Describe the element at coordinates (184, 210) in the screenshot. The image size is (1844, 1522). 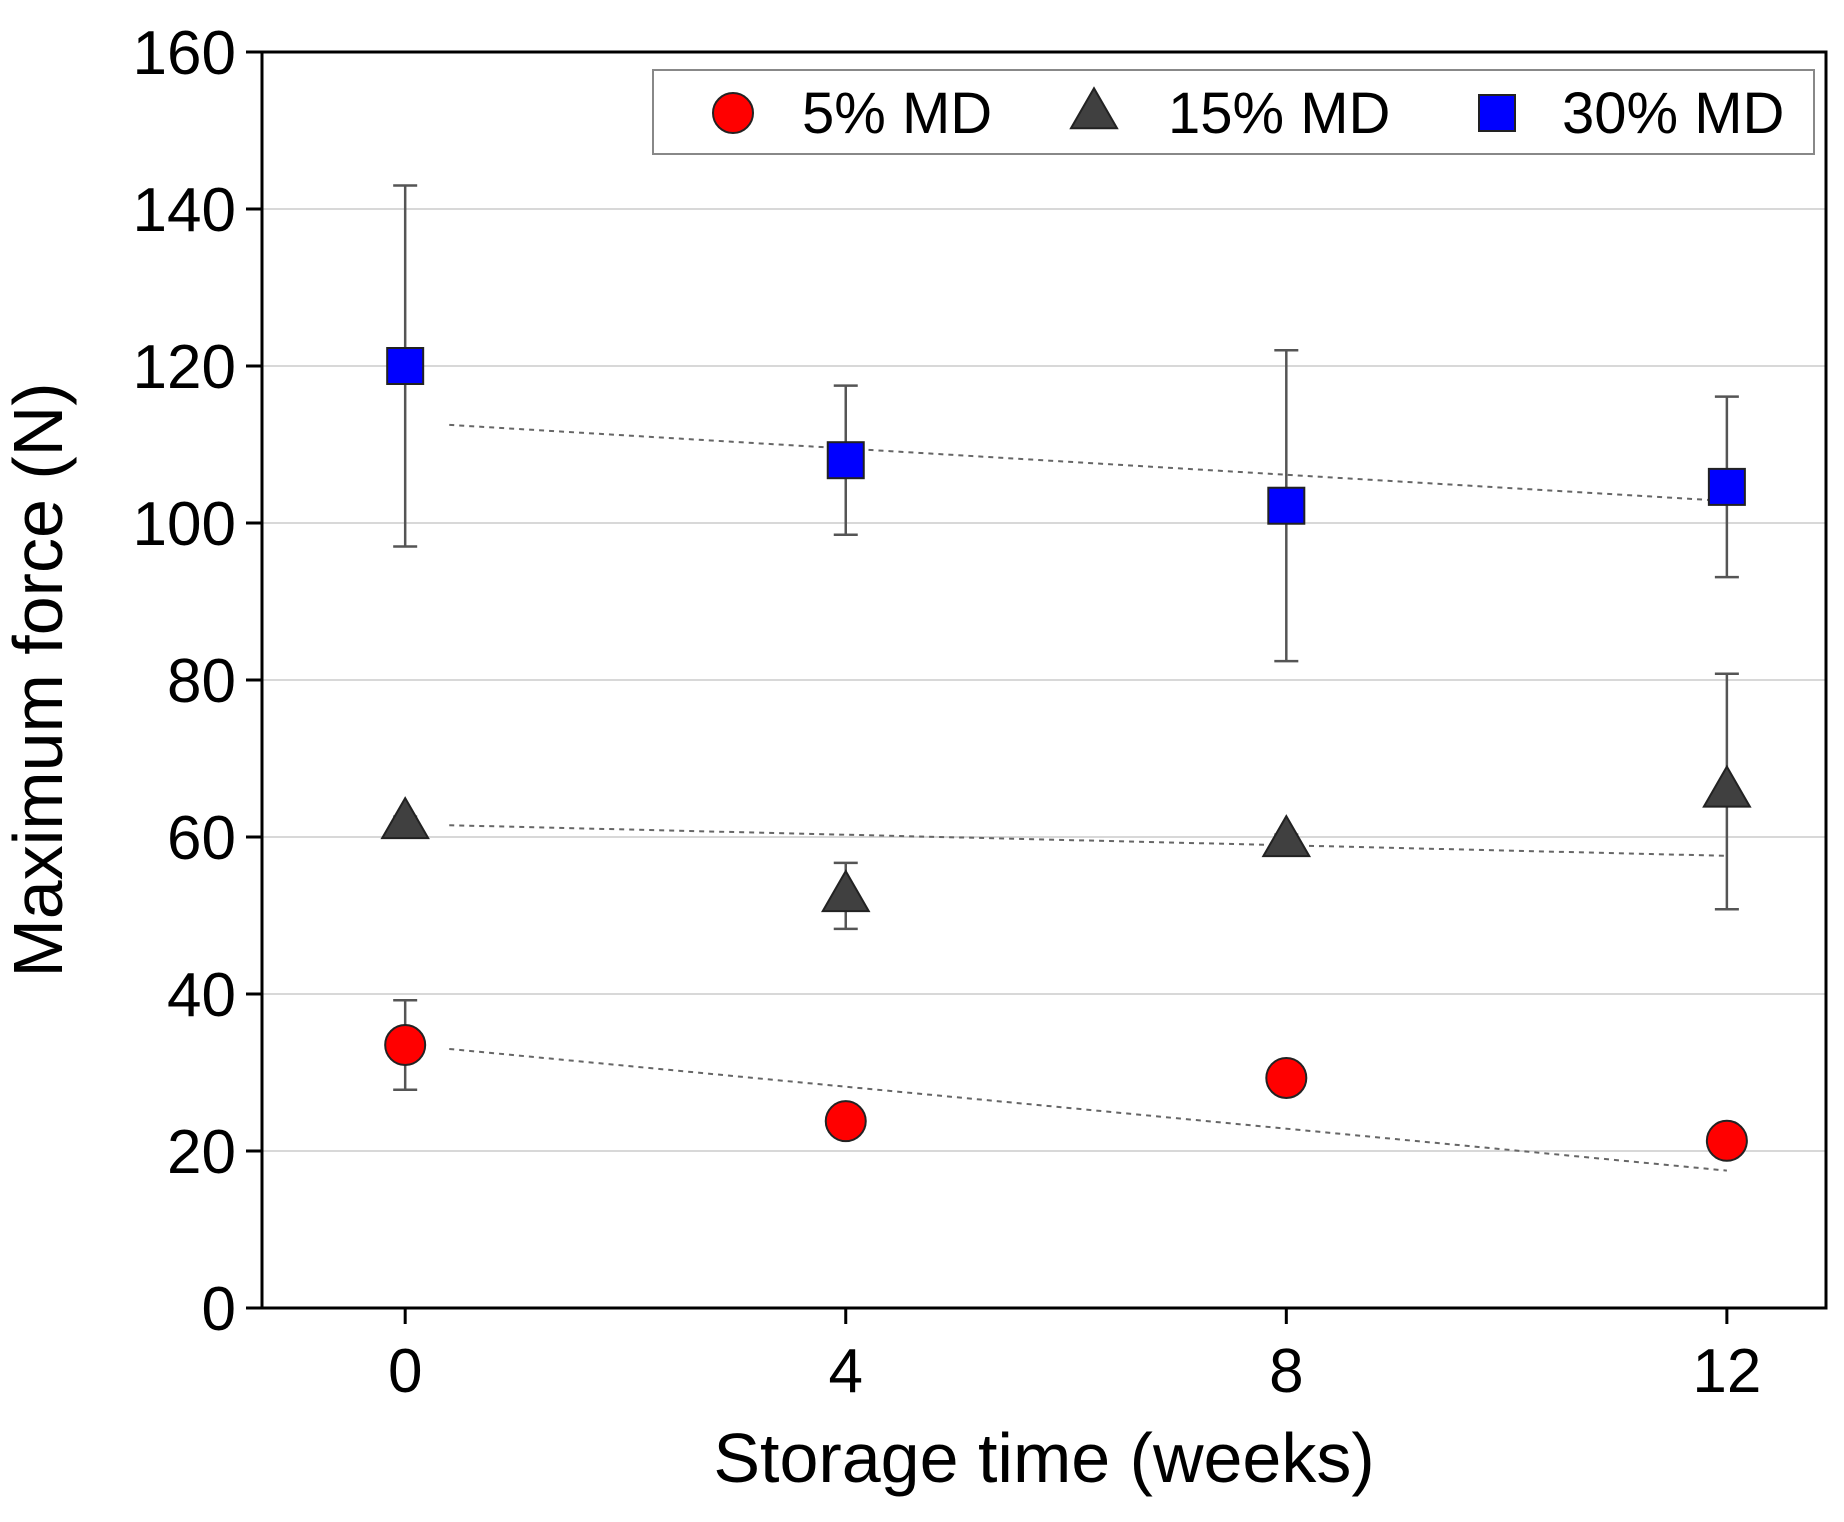
I see `y-tick-label-140: 140` at that location.